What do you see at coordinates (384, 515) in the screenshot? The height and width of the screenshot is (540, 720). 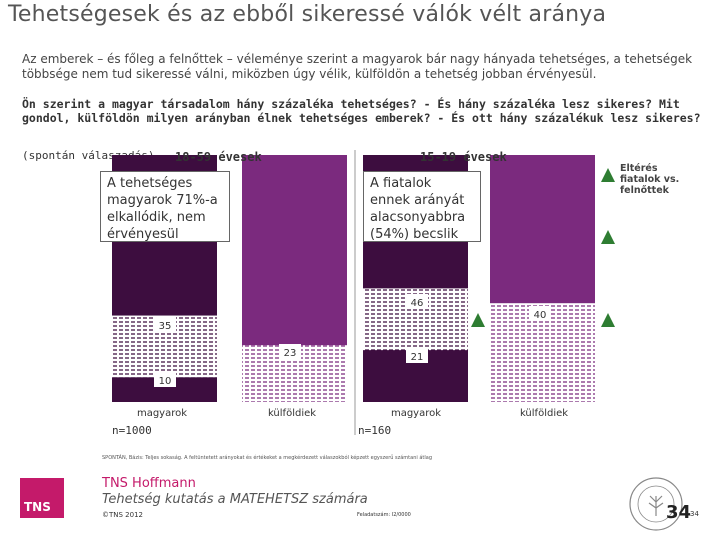 I see `file-code: Feladatszám: I2/0000` at bounding box center [384, 515].